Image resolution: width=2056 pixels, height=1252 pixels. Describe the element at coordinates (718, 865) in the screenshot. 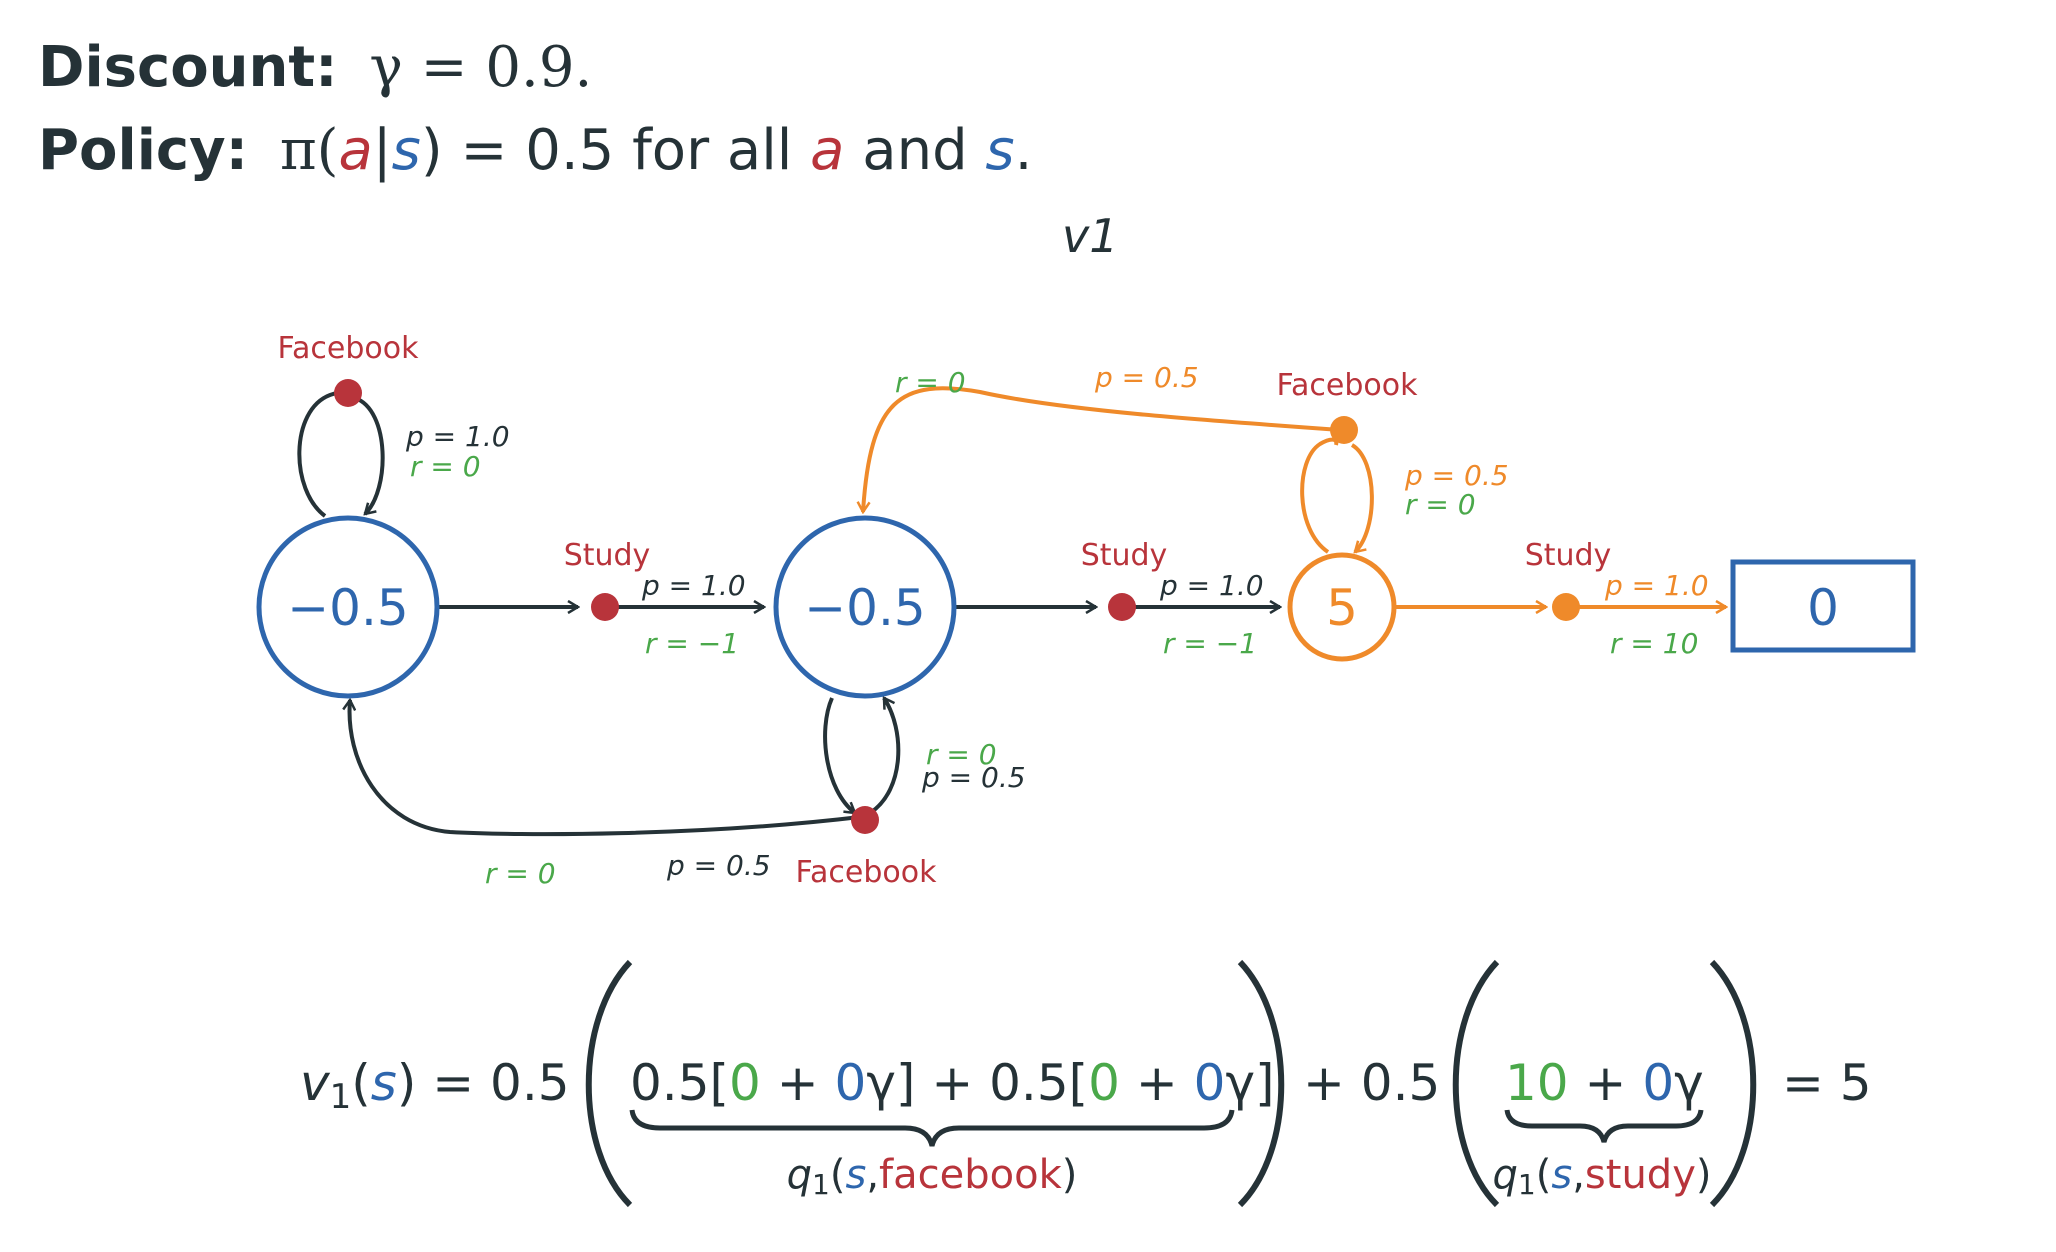

I see `s2-back-p: p = 0.5` at that location.